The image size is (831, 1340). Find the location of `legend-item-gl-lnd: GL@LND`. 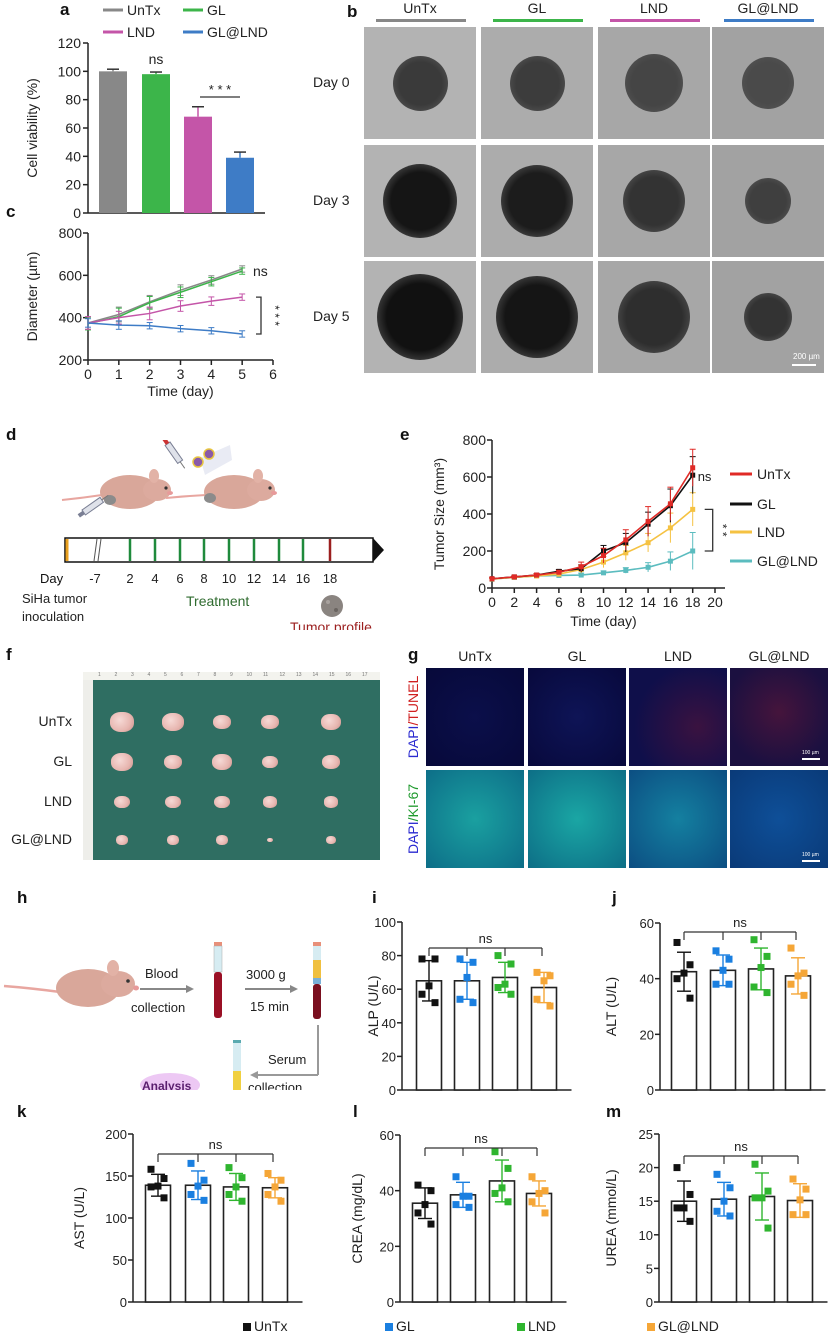

legend-item-gl-lnd: GL@LND is located at coordinates (683, 1326).